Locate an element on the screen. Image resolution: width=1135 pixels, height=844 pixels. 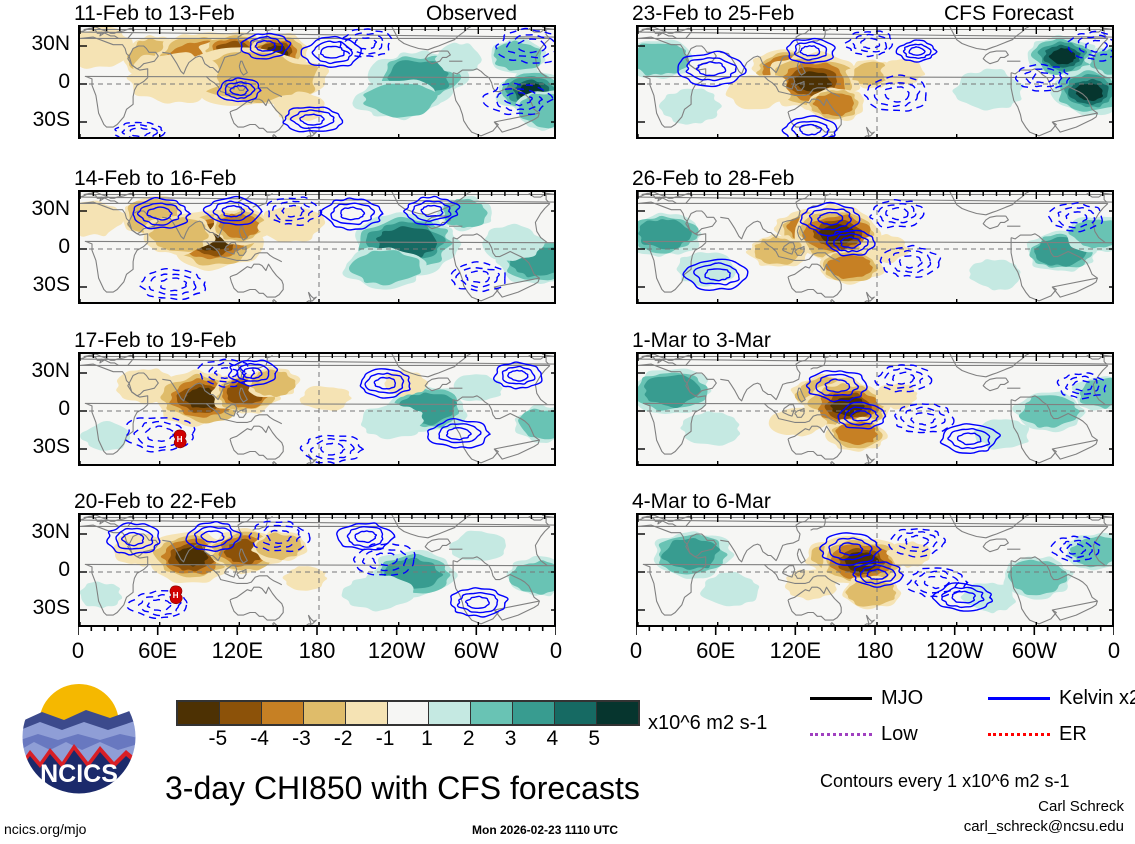
legend-item-mjo: MJO is located at coordinates (866, 698).